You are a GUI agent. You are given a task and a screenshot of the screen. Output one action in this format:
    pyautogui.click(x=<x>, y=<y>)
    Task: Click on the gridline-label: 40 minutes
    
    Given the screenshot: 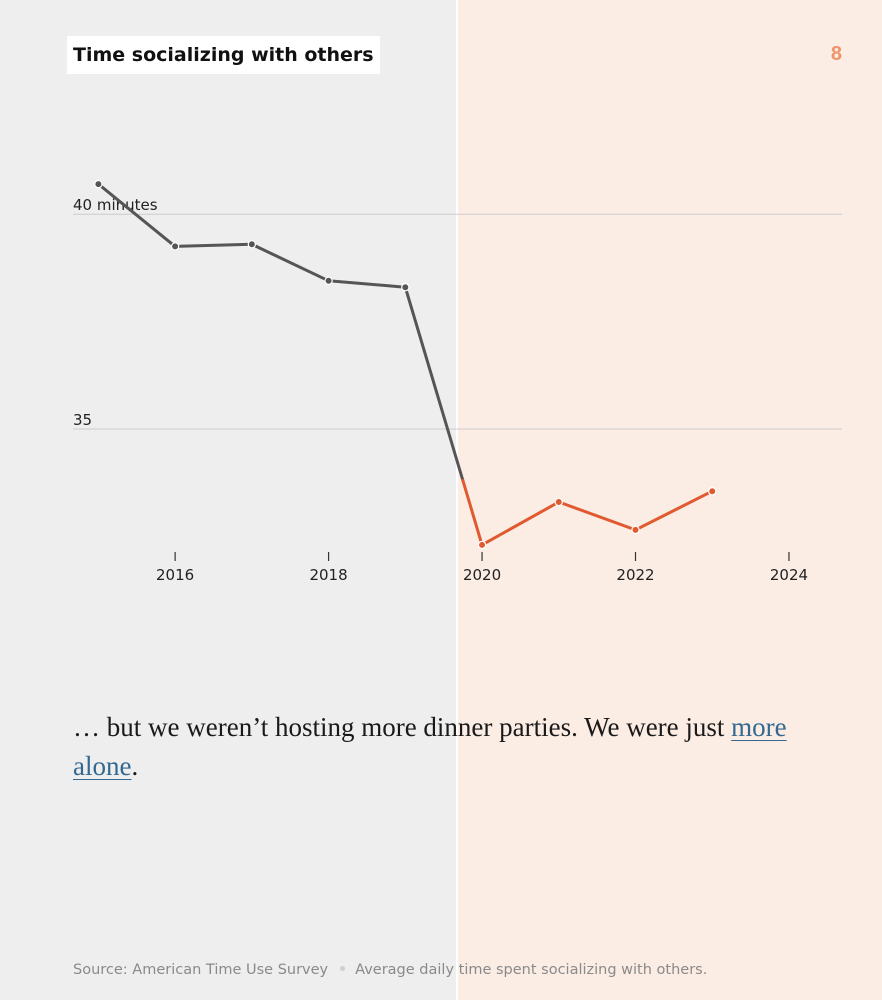 What is the action you would take?
    pyautogui.click(x=115, y=205)
    